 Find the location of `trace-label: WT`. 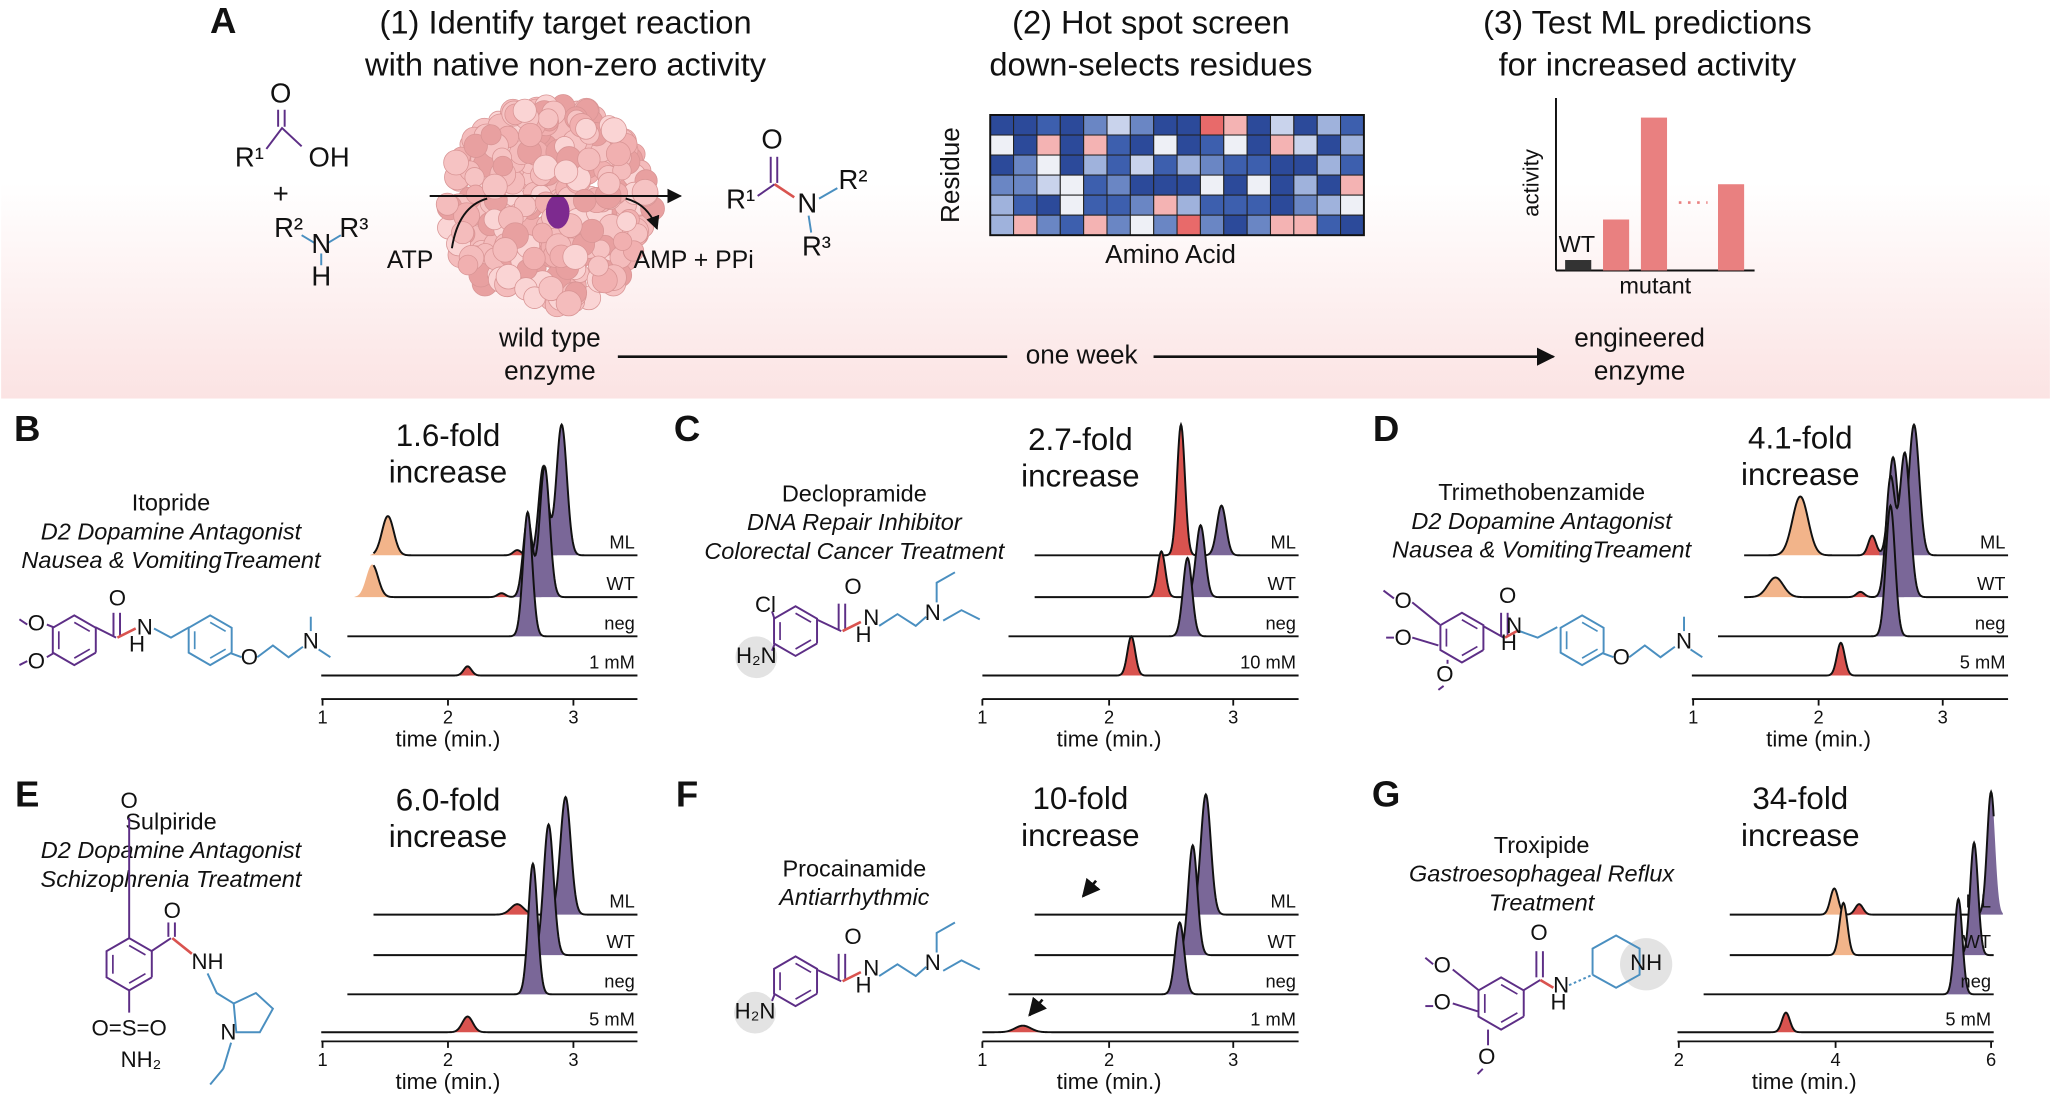

trace-label: WT is located at coordinates (1282, 583).